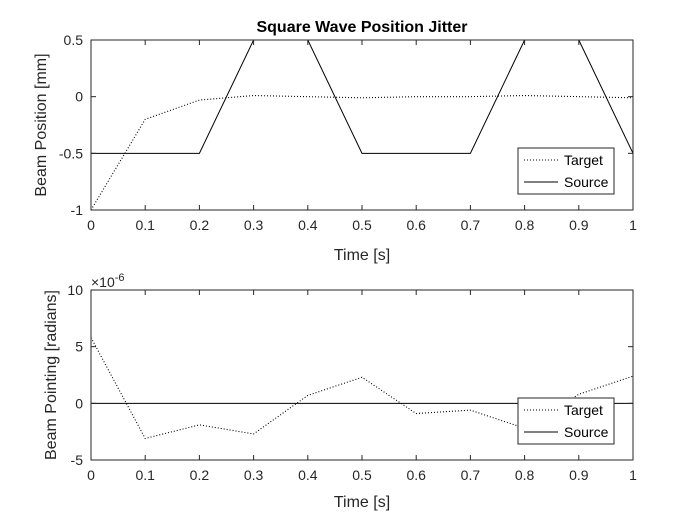 This screenshot has height=525, width=700. What do you see at coordinates (74, 40) in the screenshot?
I see `y-tick-label: 0.5` at bounding box center [74, 40].